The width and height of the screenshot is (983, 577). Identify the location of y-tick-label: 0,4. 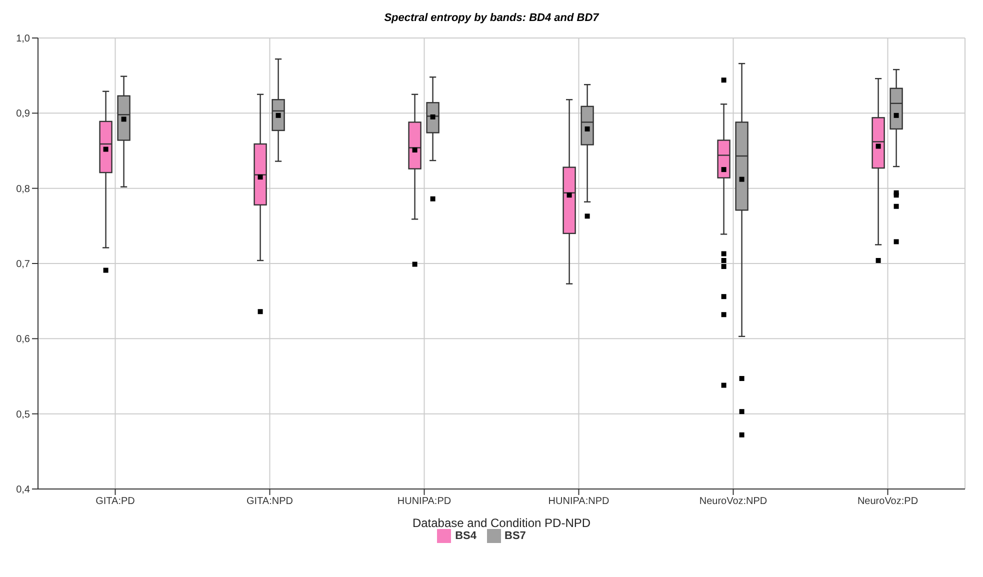
(23, 490).